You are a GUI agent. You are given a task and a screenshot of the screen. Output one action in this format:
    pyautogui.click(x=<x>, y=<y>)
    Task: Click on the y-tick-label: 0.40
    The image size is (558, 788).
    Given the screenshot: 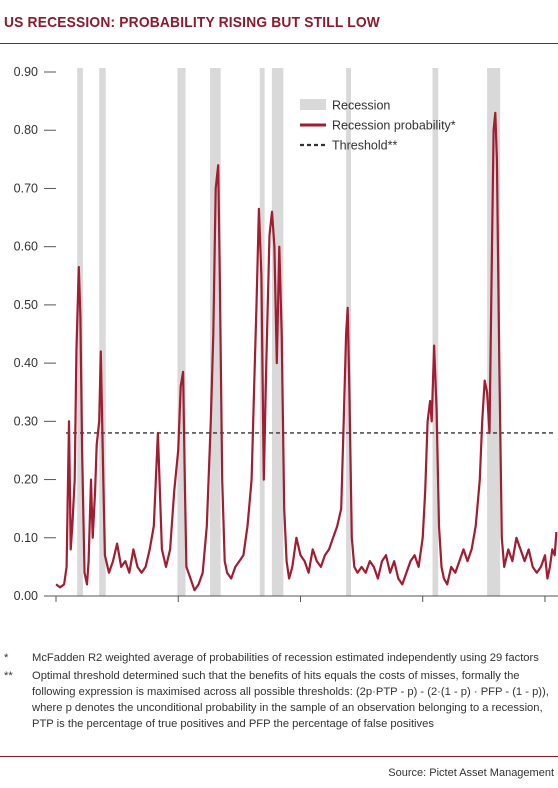 What is the action you would take?
    pyautogui.click(x=26, y=363)
    